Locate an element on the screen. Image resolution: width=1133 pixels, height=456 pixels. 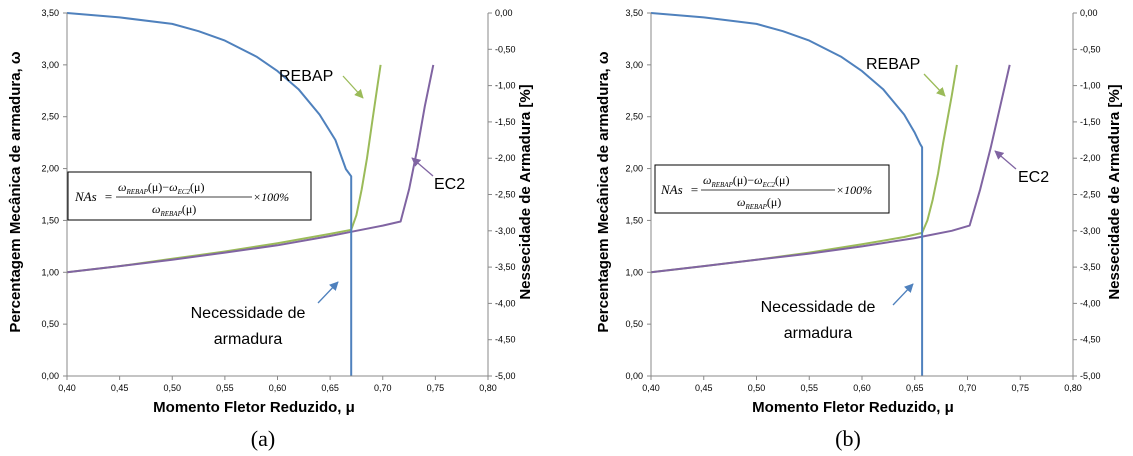
formula-box-b: NAs = ωREBAP(μ)−ωEC2(μ) ωREBAP(μ) ×100% is located at coordinates (772, 189).